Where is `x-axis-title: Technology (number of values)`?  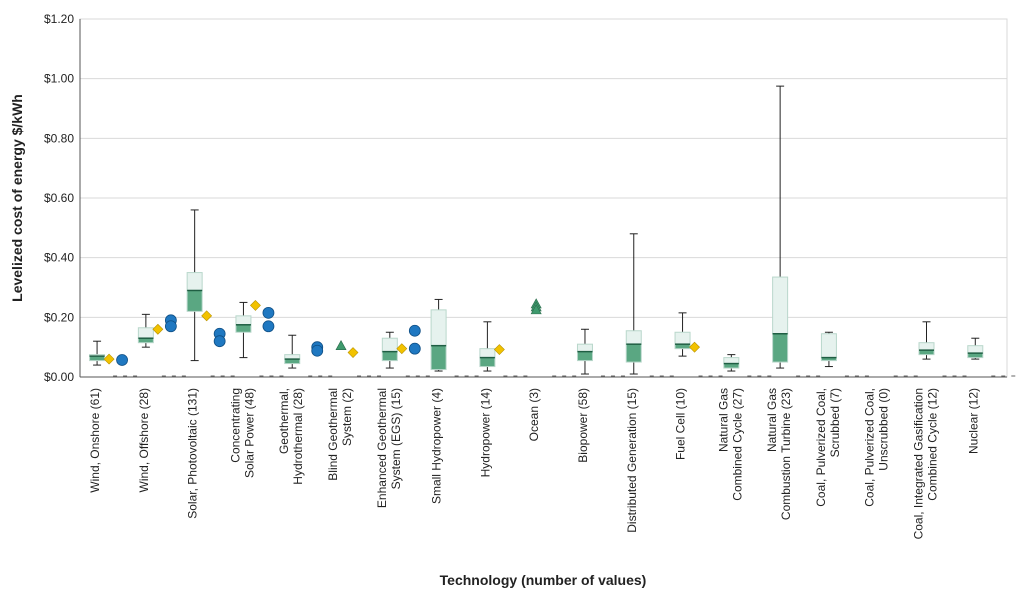
x-axis-title: Technology (number of values) is located at coordinates (543, 580).